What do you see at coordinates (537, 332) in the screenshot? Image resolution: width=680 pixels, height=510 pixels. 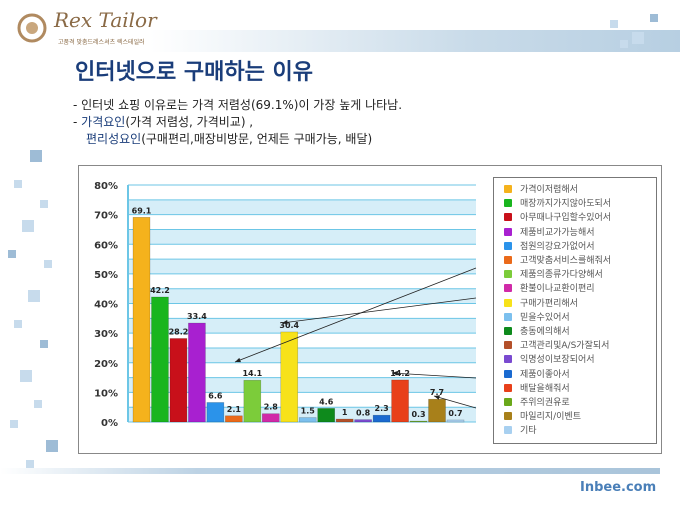 I see `legend-item: 충동에의해서` at bounding box center [537, 332].